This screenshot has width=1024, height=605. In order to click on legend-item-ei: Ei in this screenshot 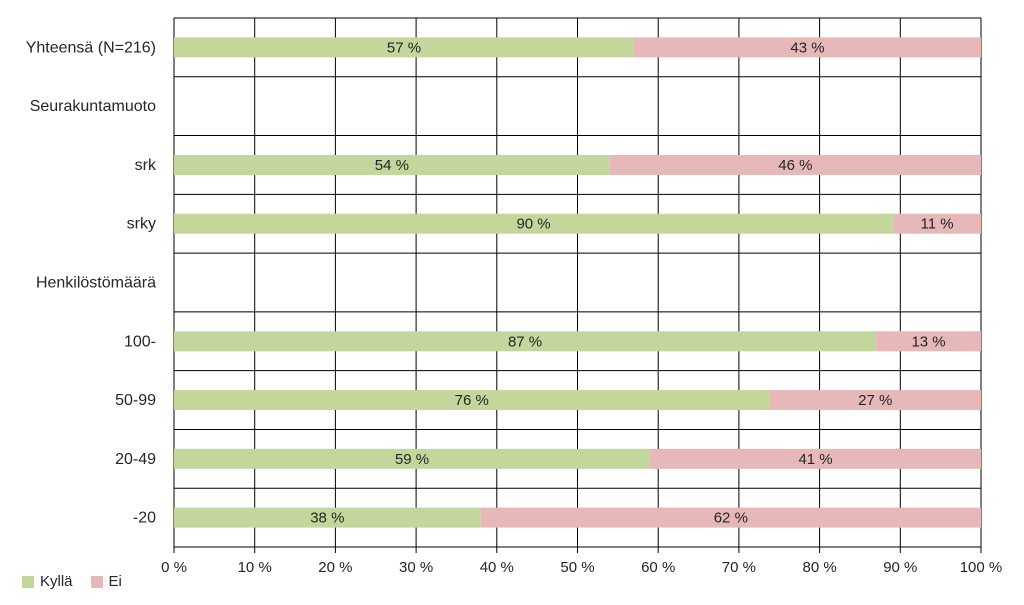, I will do `click(106, 581)`.